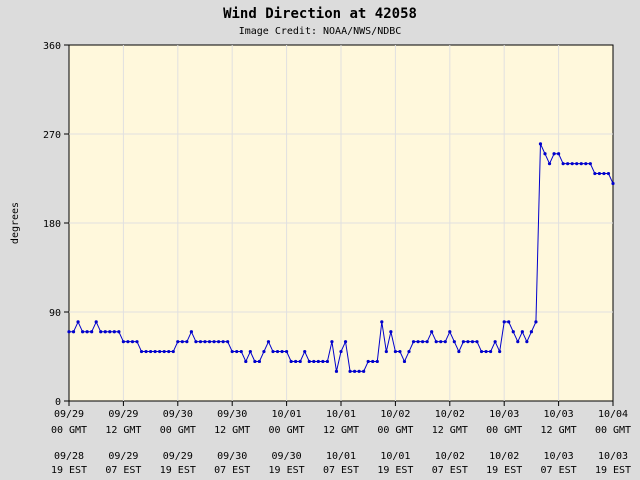 This screenshot has width=640, height=480. I want to click on x-tick-gmt-date: 09/30, so click(232, 414).